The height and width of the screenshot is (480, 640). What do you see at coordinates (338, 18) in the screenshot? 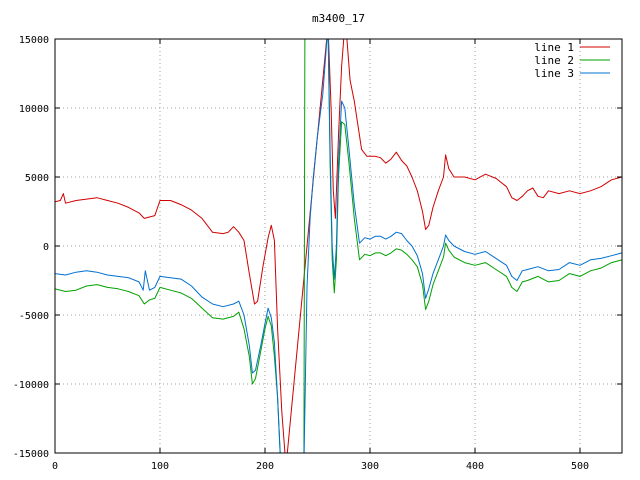
I see `chart-title: m3400_17` at bounding box center [338, 18].